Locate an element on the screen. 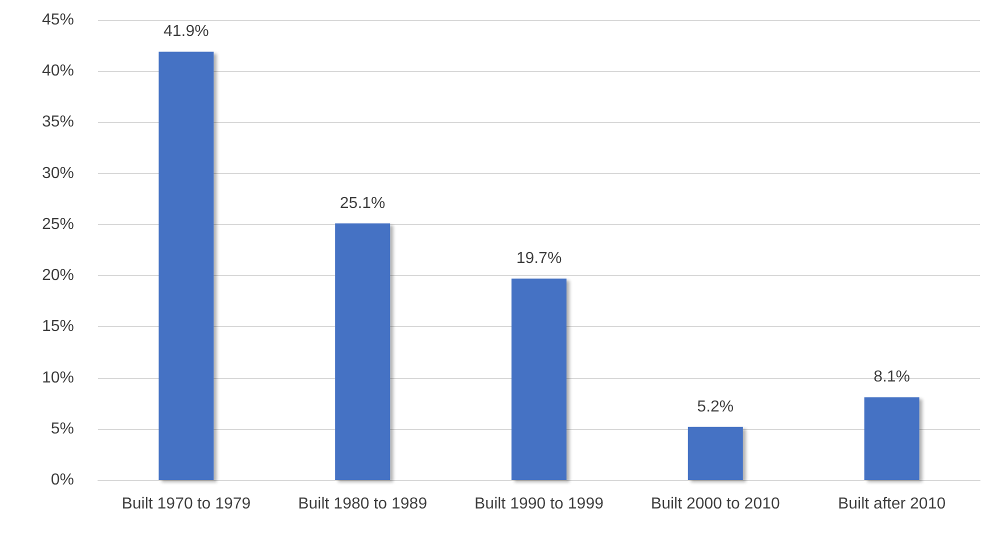 This screenshot has height=550, width=994. x-tick-label: Built 1990 to 1999 is located at coordinates (539, 504).